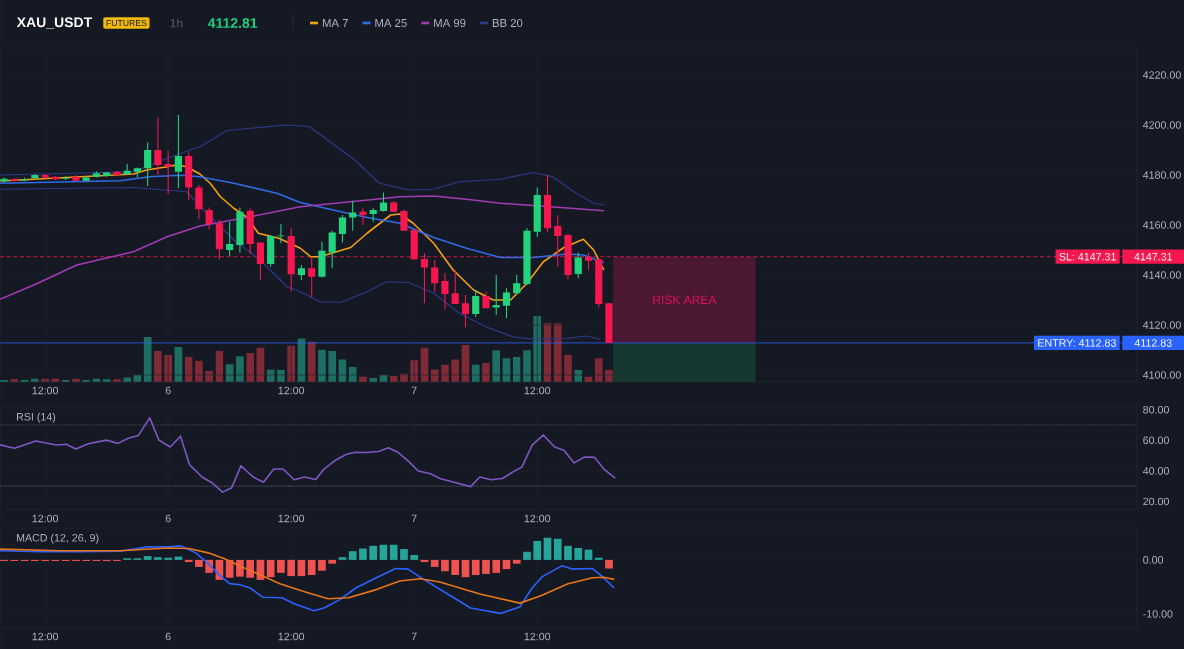  Describe the element at coordinates (1161, 225) in the screenshot. I see `y-tick-label: 4160.00` at that location.